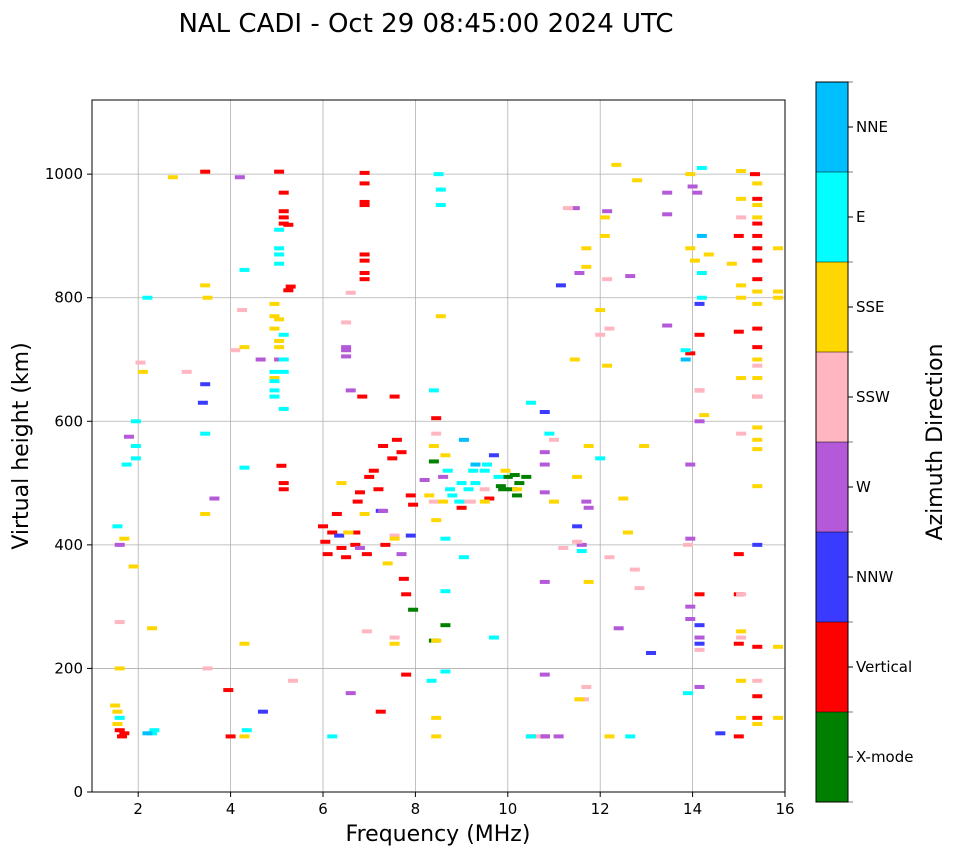 The image size is (958, 857). Describe the element at coordinates (784, 809) in the screenshot. I see `x-tick-label: 16` at that location.